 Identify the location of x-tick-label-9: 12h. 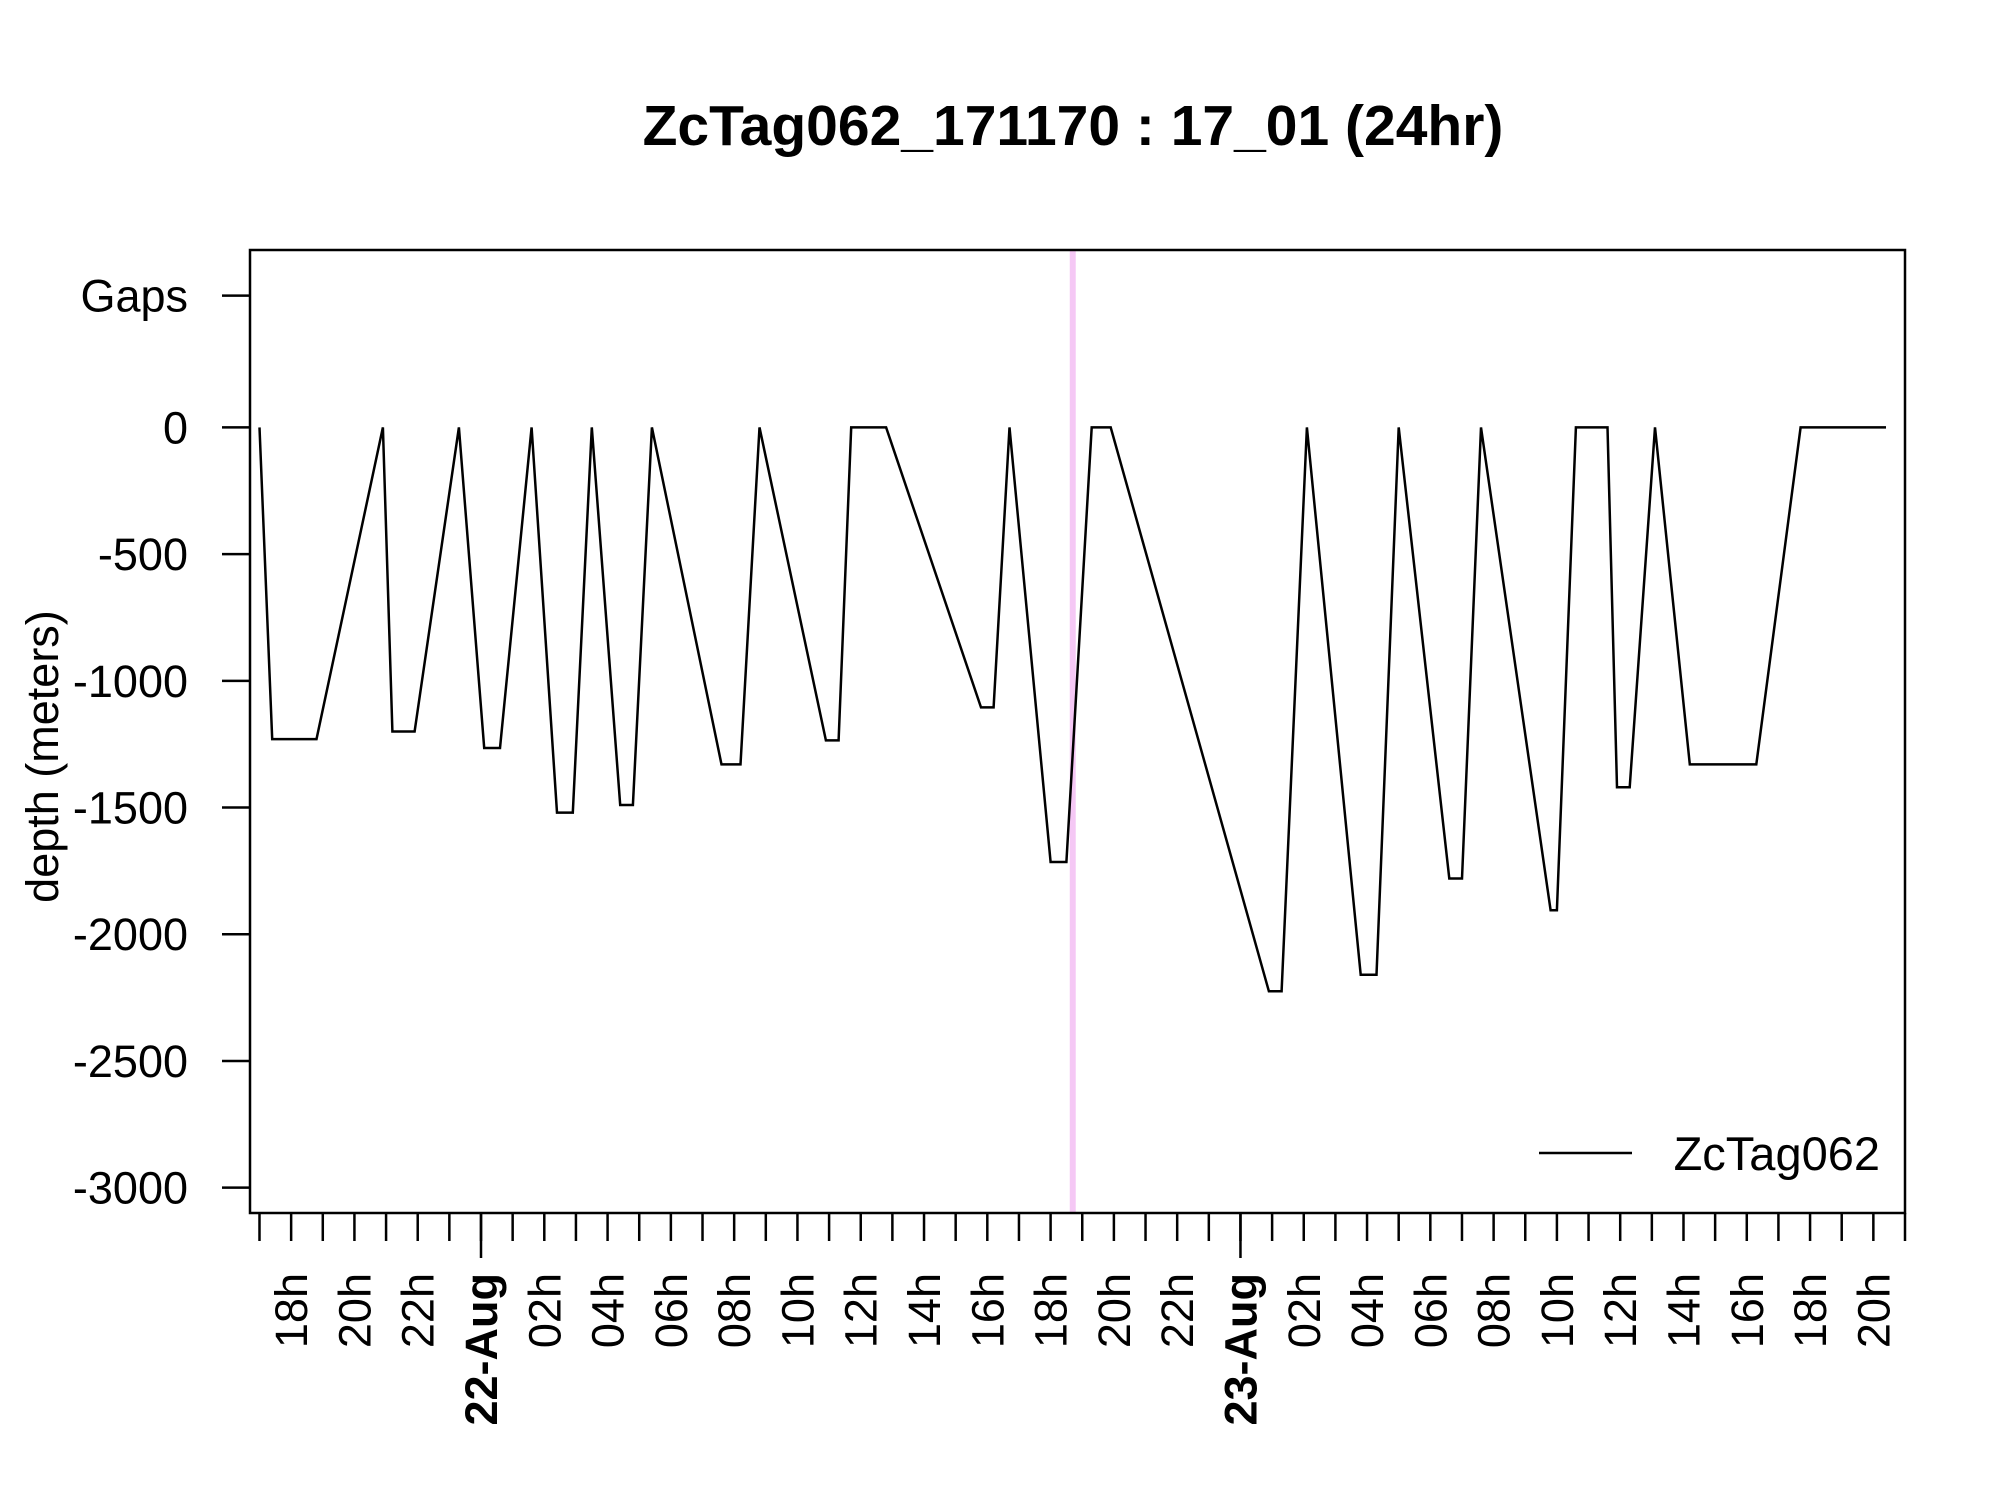
(861, 1310).